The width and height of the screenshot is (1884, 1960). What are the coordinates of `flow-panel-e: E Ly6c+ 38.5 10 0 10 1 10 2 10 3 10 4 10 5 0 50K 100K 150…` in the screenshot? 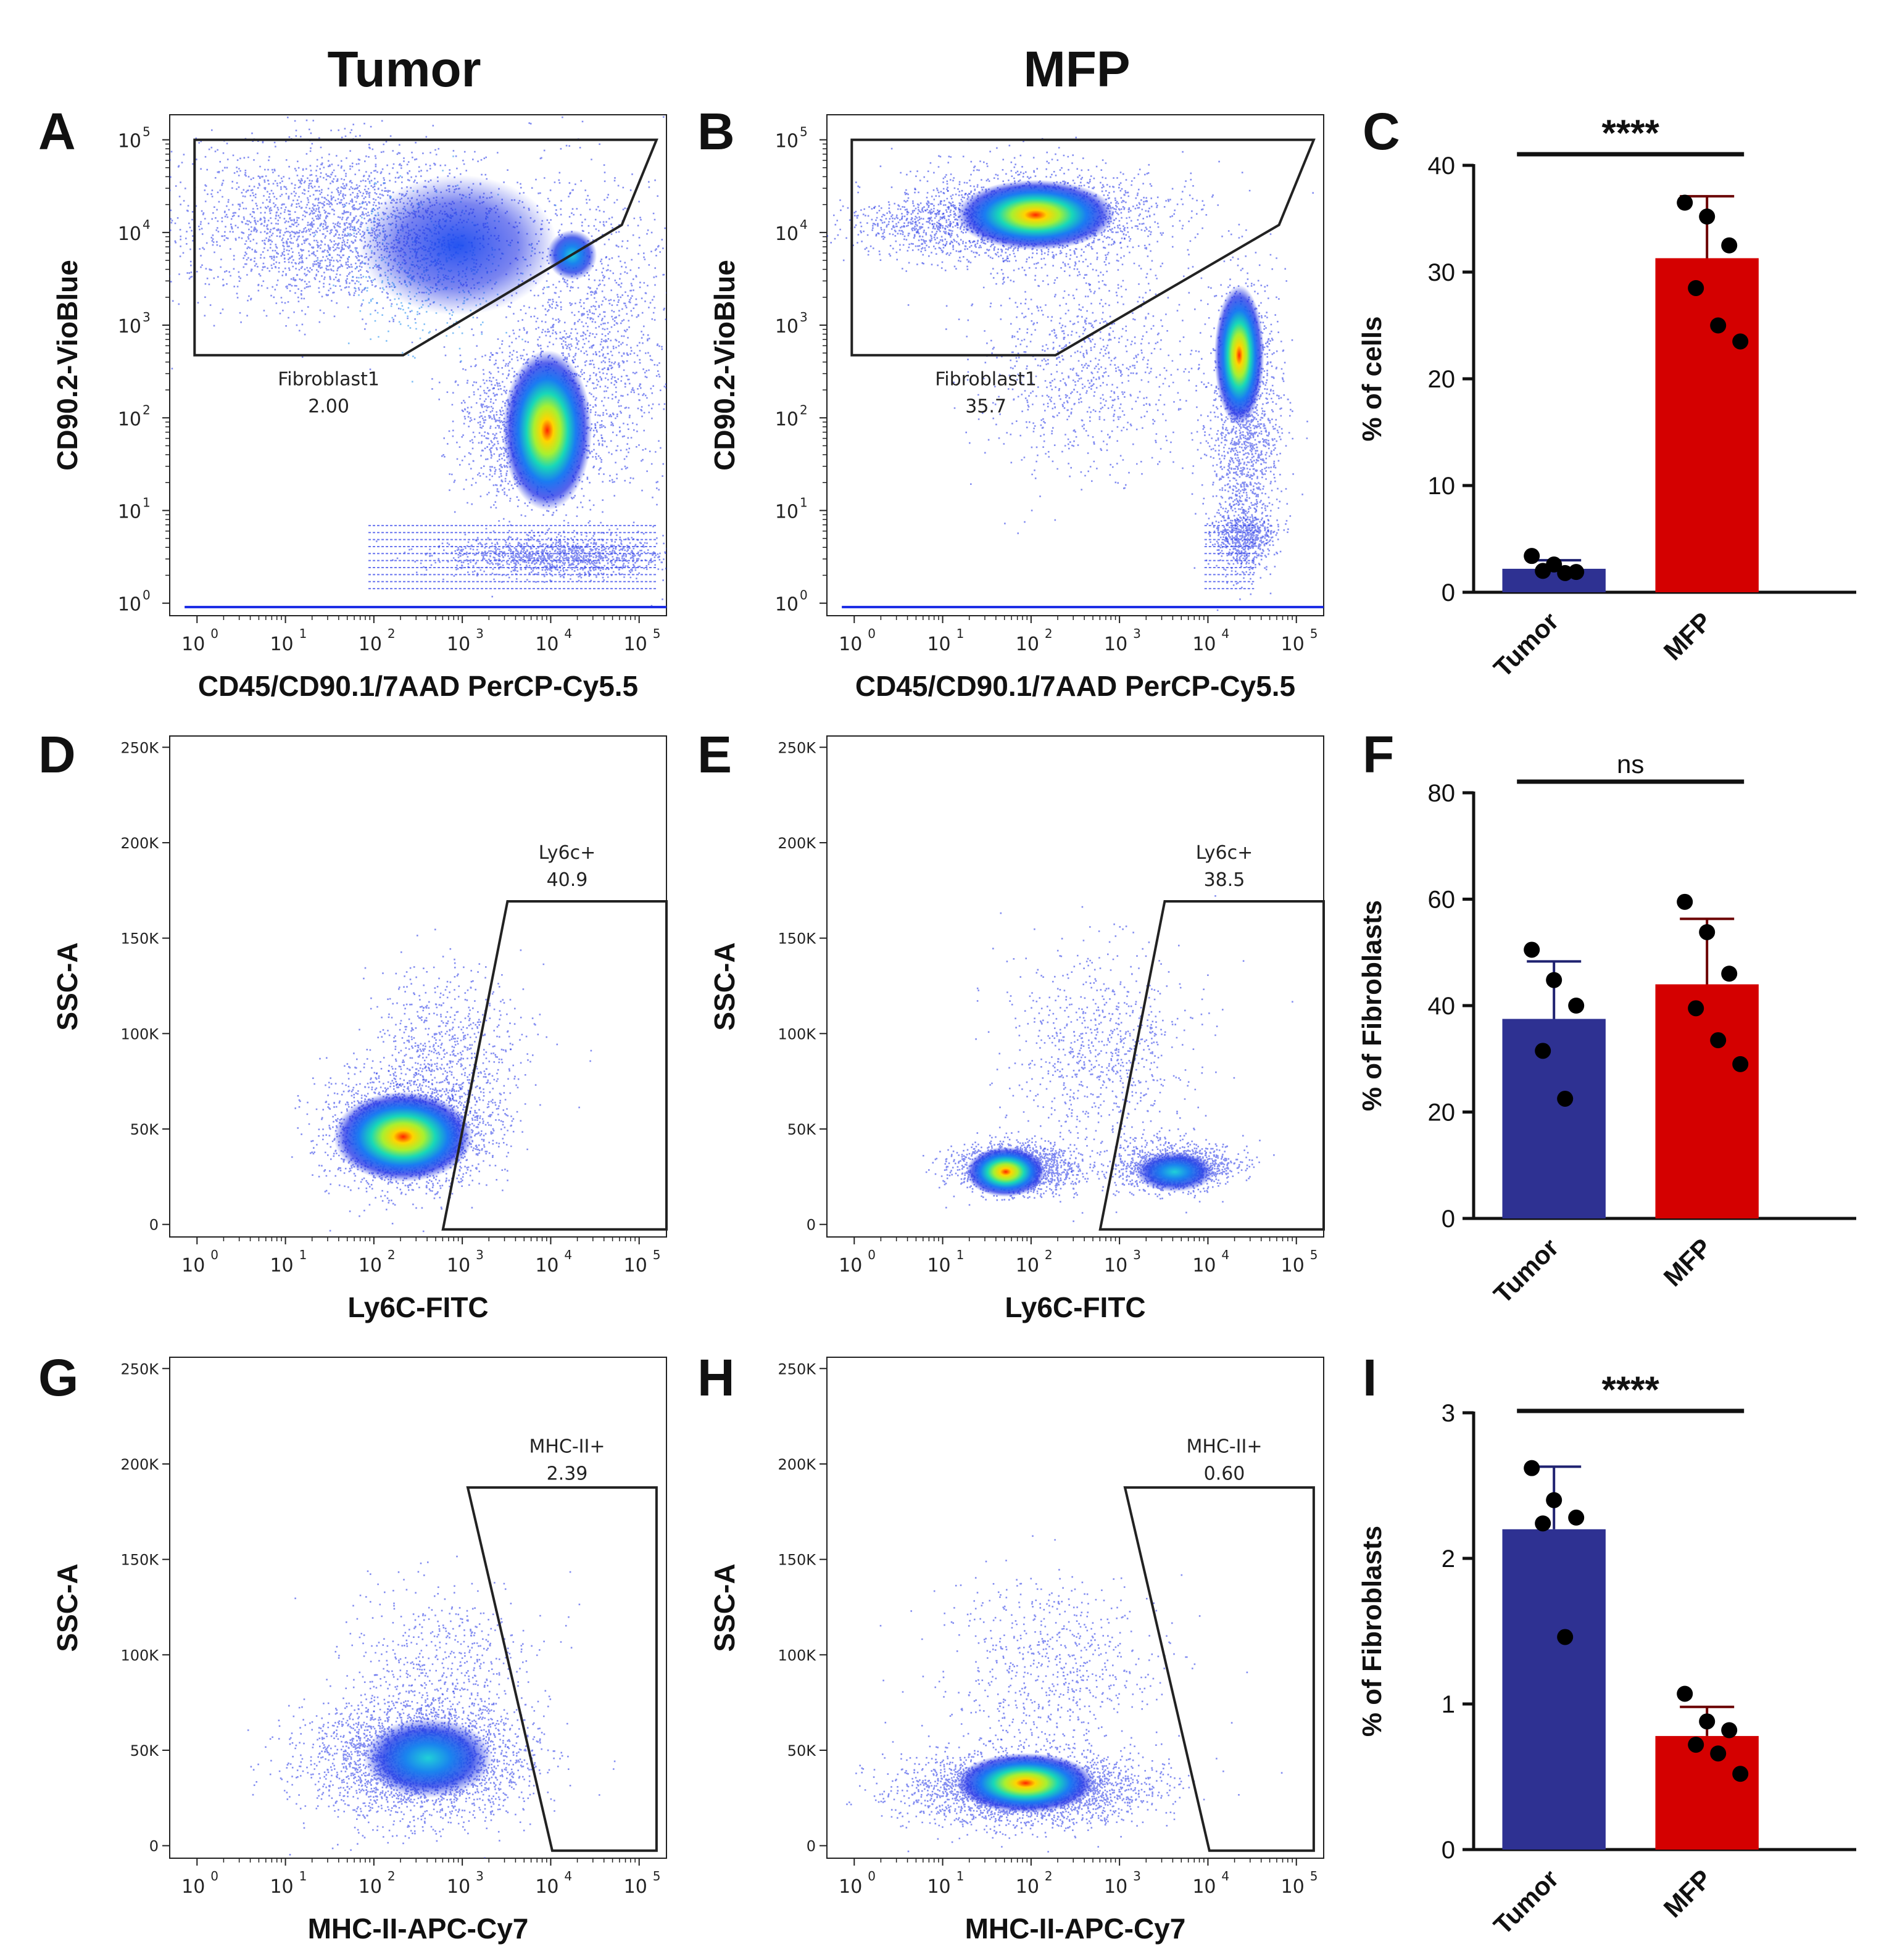 It's located at (1011, 1024).